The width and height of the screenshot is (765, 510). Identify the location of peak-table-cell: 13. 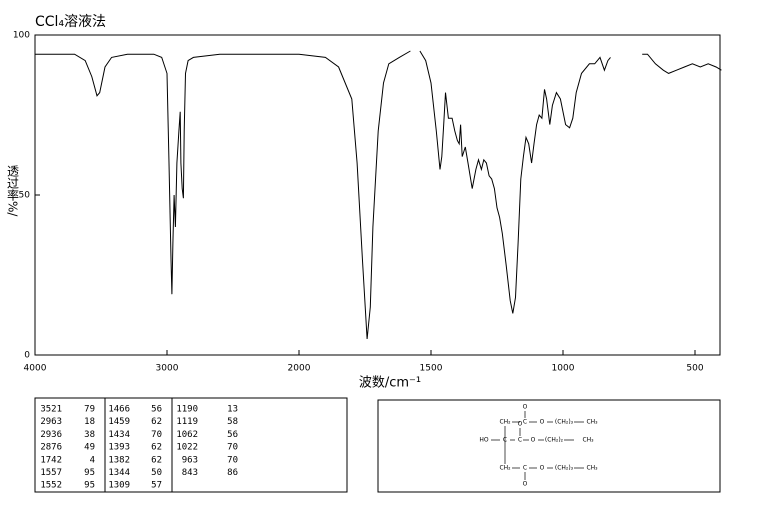
(232, 410).